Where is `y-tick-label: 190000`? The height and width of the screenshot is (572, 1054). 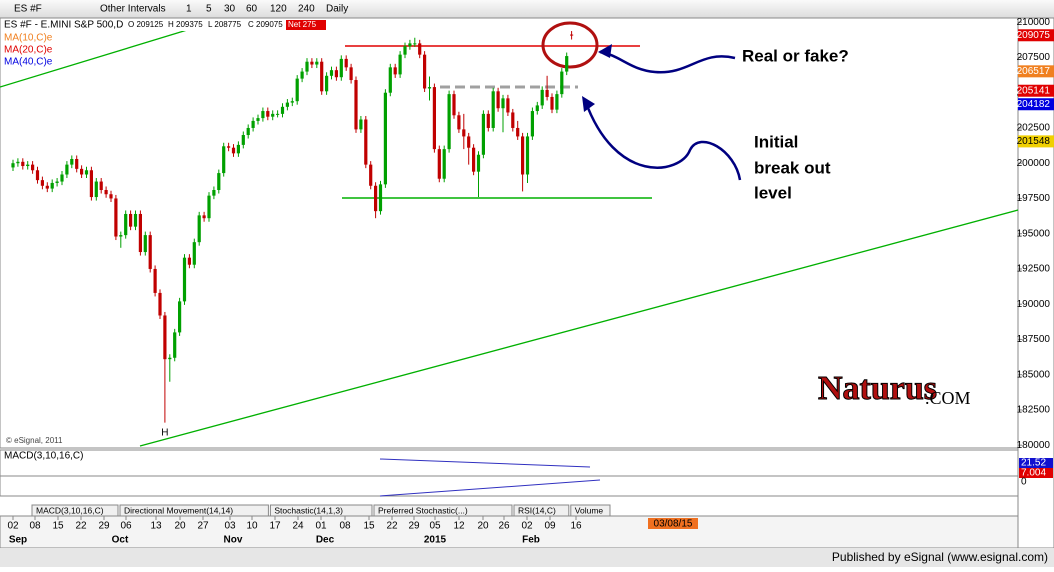
y-tick-label: 190000 is located at coordinates (1034, 304).